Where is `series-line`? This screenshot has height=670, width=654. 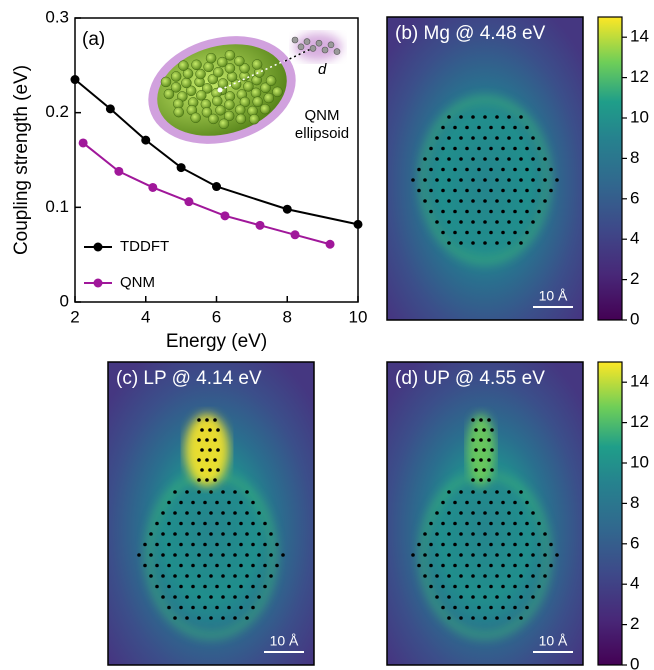 series-line is located at coordinates (206, 194).